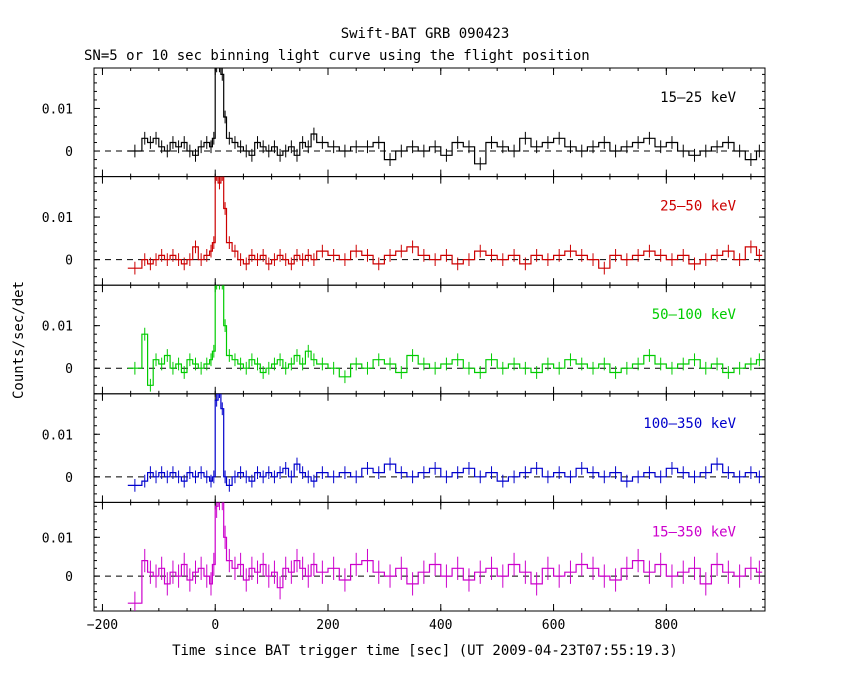  I want to click on panel-2: 0 0.01 50–100 keV, so click(404, 339).